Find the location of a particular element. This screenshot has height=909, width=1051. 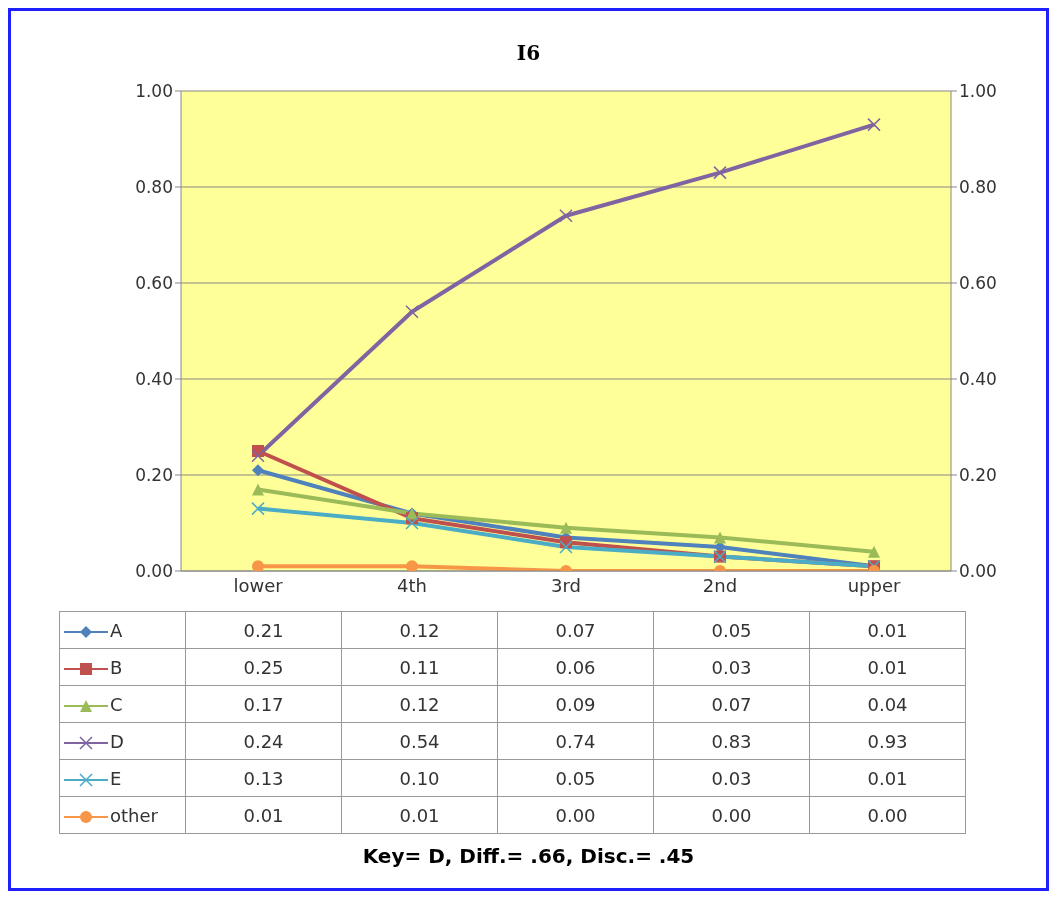

legend-label: other is located at coordinates (134, 815).